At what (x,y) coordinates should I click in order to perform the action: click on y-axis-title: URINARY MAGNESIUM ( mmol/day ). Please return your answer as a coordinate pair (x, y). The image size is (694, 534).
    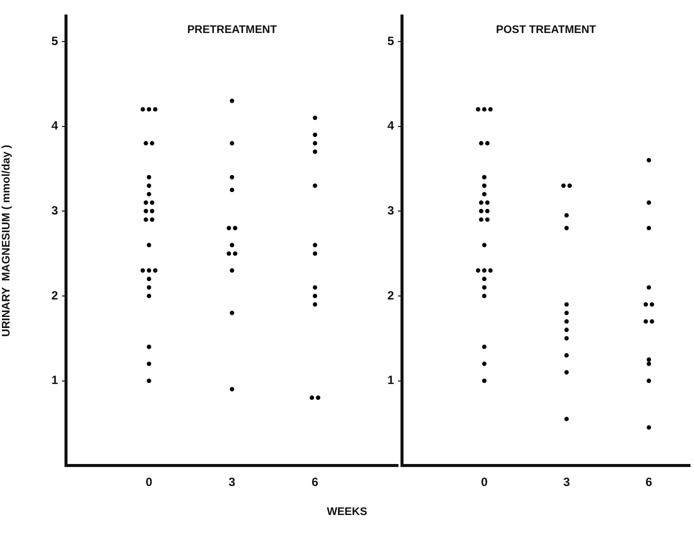
    Looking at the image, I should click on (6, 240).